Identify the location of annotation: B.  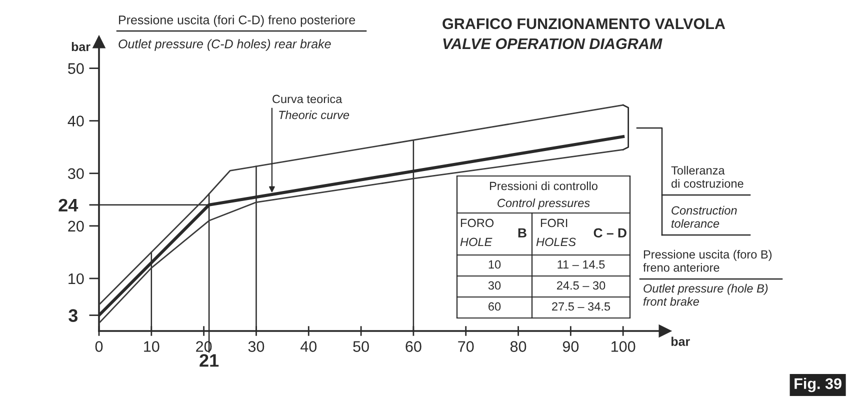
(522, 233).